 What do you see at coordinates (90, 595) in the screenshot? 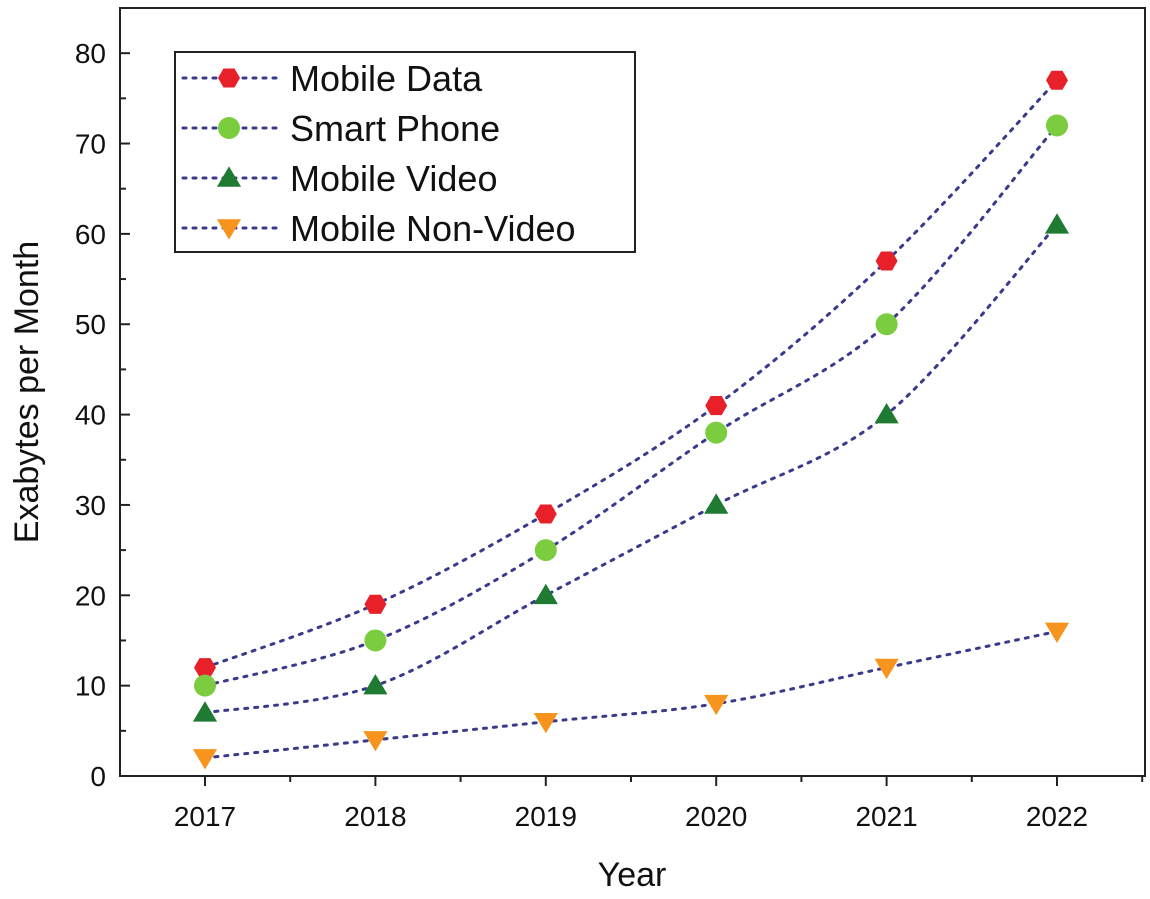
I see `y-tick-label: 20` at bounding box center [90, 595].